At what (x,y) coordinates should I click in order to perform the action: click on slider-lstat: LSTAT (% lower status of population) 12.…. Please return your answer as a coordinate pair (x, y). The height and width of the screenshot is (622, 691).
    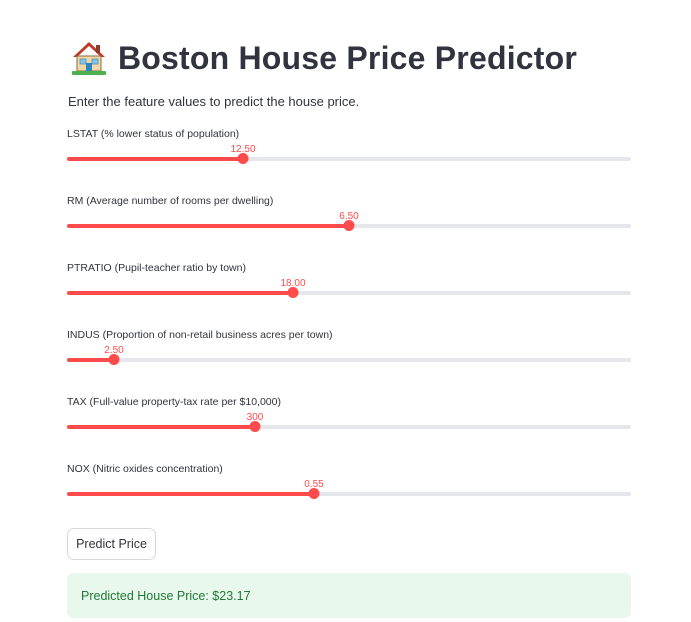
    Looking at the image, I should click on (349, 161).